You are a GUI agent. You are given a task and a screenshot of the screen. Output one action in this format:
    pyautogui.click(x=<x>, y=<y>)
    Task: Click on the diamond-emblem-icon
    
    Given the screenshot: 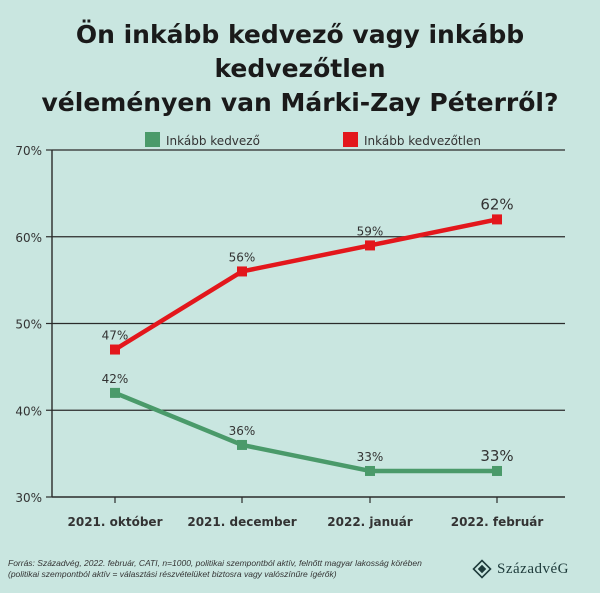 What is the action you would take?
    pyautogui.click(x=482, y=569)
    